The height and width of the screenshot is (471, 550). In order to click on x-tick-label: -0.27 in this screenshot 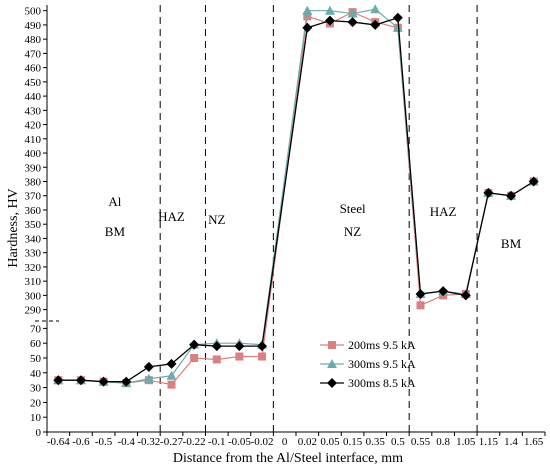, I will do `click(171, 442)`.